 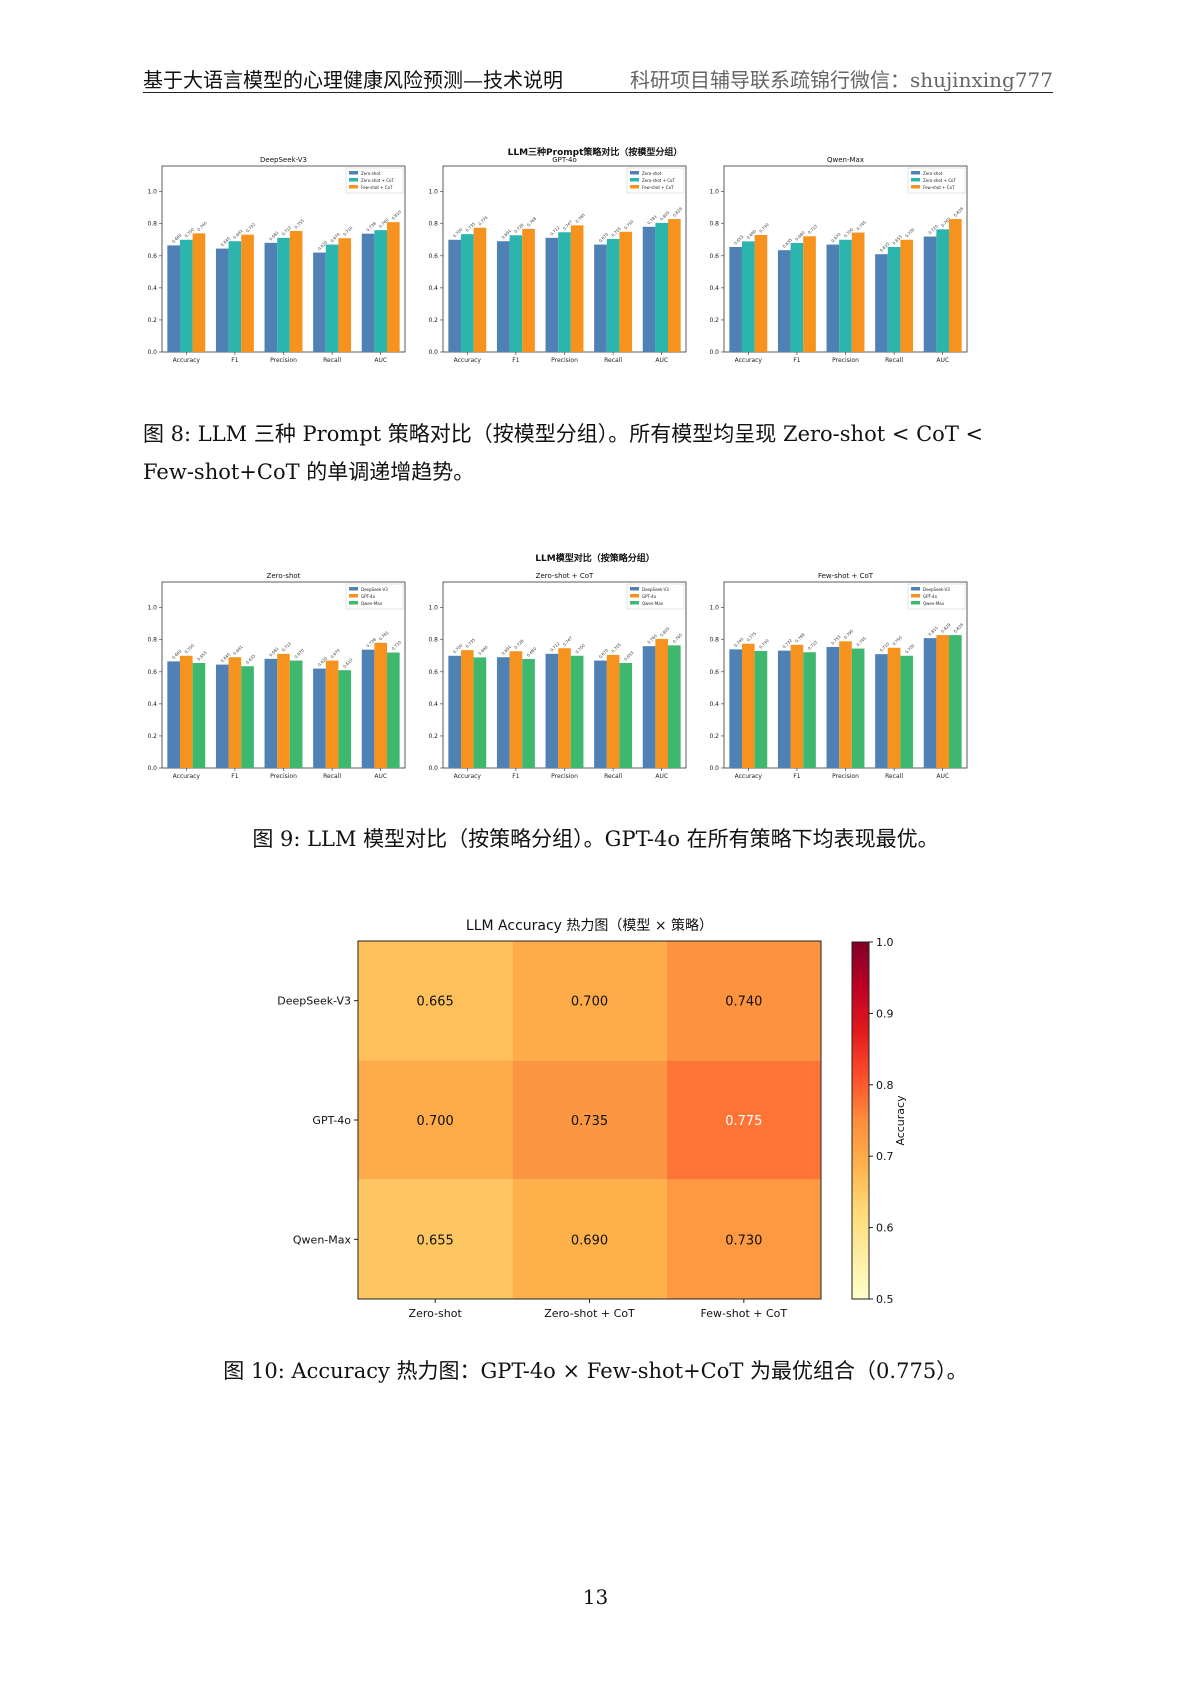 What do you see at coordinates (594, 558) in the screenshot?
I see `figure-9-suptitle: LLM模型对比（按策略分组）` at bounding box center [594, 558].